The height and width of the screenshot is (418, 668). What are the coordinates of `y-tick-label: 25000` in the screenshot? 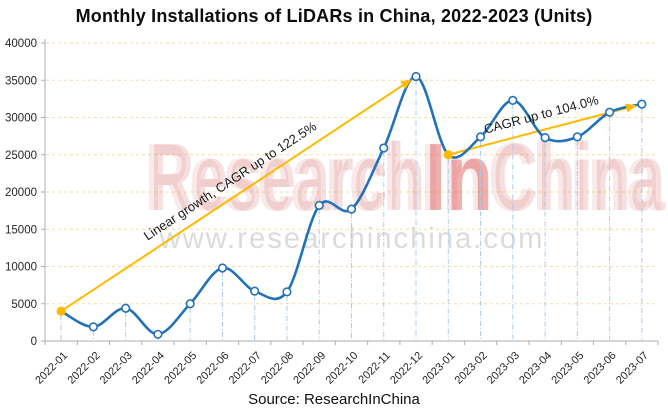 It's located at (21, 156).